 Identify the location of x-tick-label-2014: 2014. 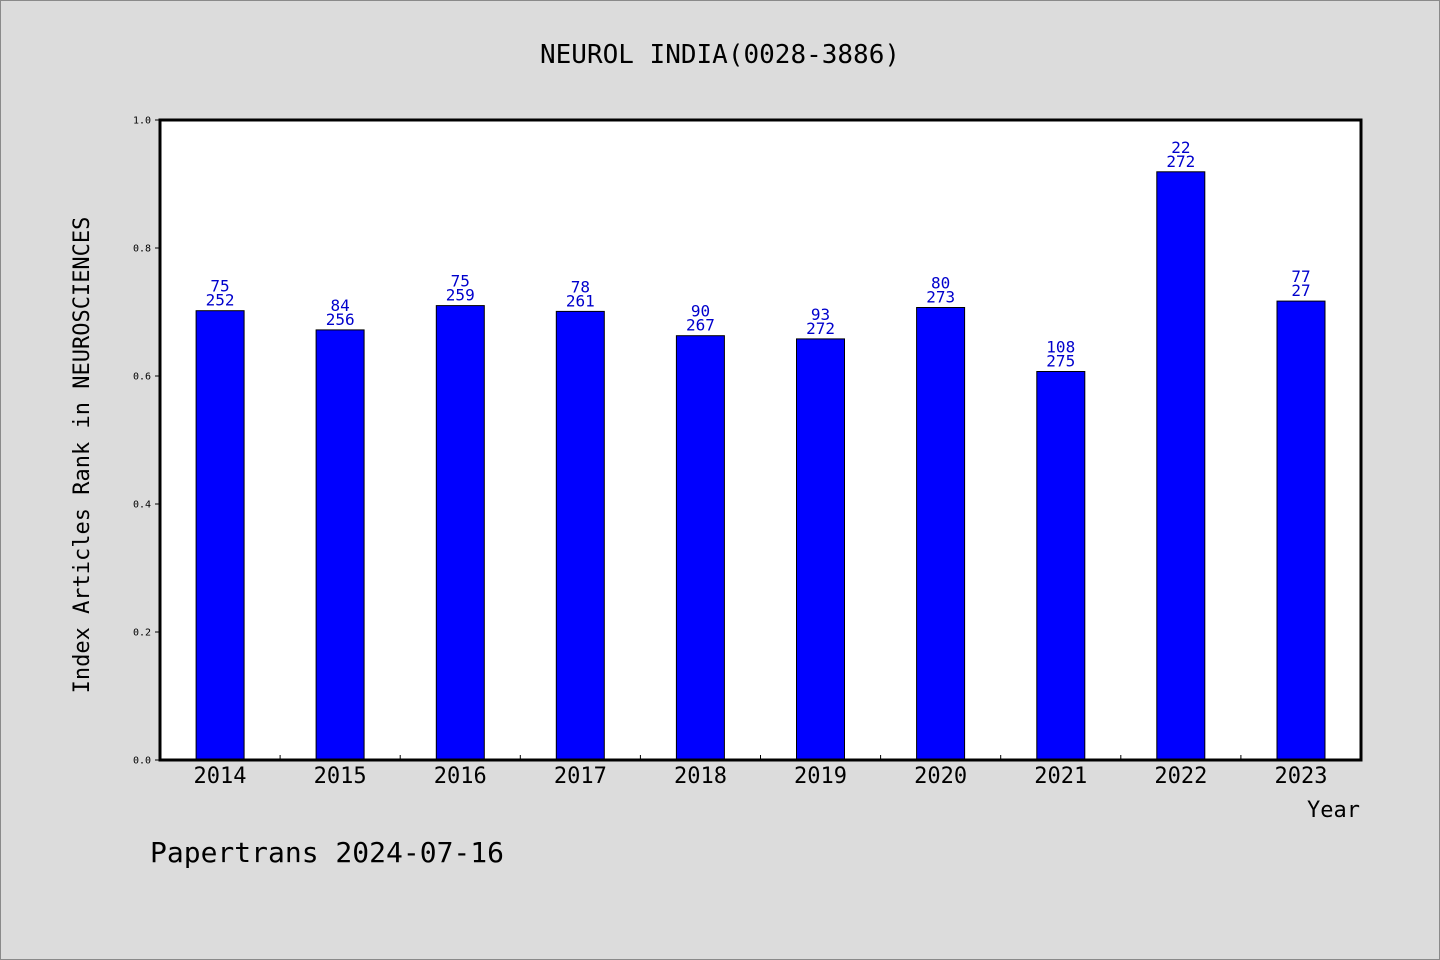
(220, 776).